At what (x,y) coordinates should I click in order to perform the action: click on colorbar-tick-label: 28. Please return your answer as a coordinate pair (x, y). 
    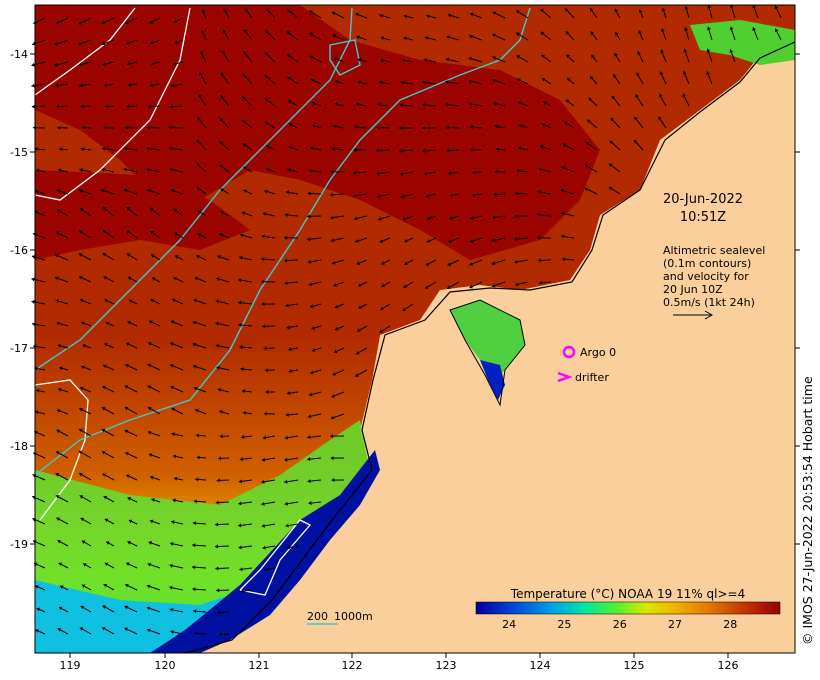
    Looking at the image, I should click on (730, 624).